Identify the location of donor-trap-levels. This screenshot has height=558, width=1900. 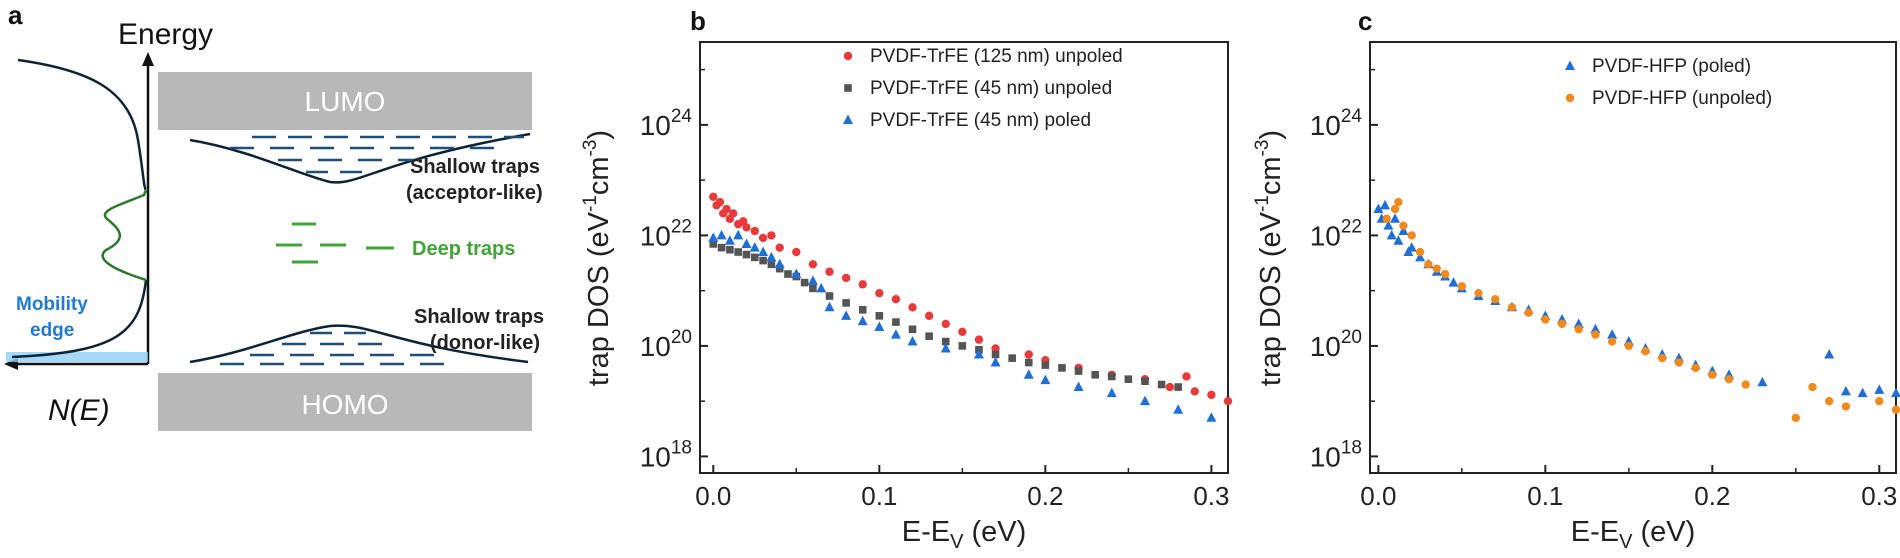
(332, 348).